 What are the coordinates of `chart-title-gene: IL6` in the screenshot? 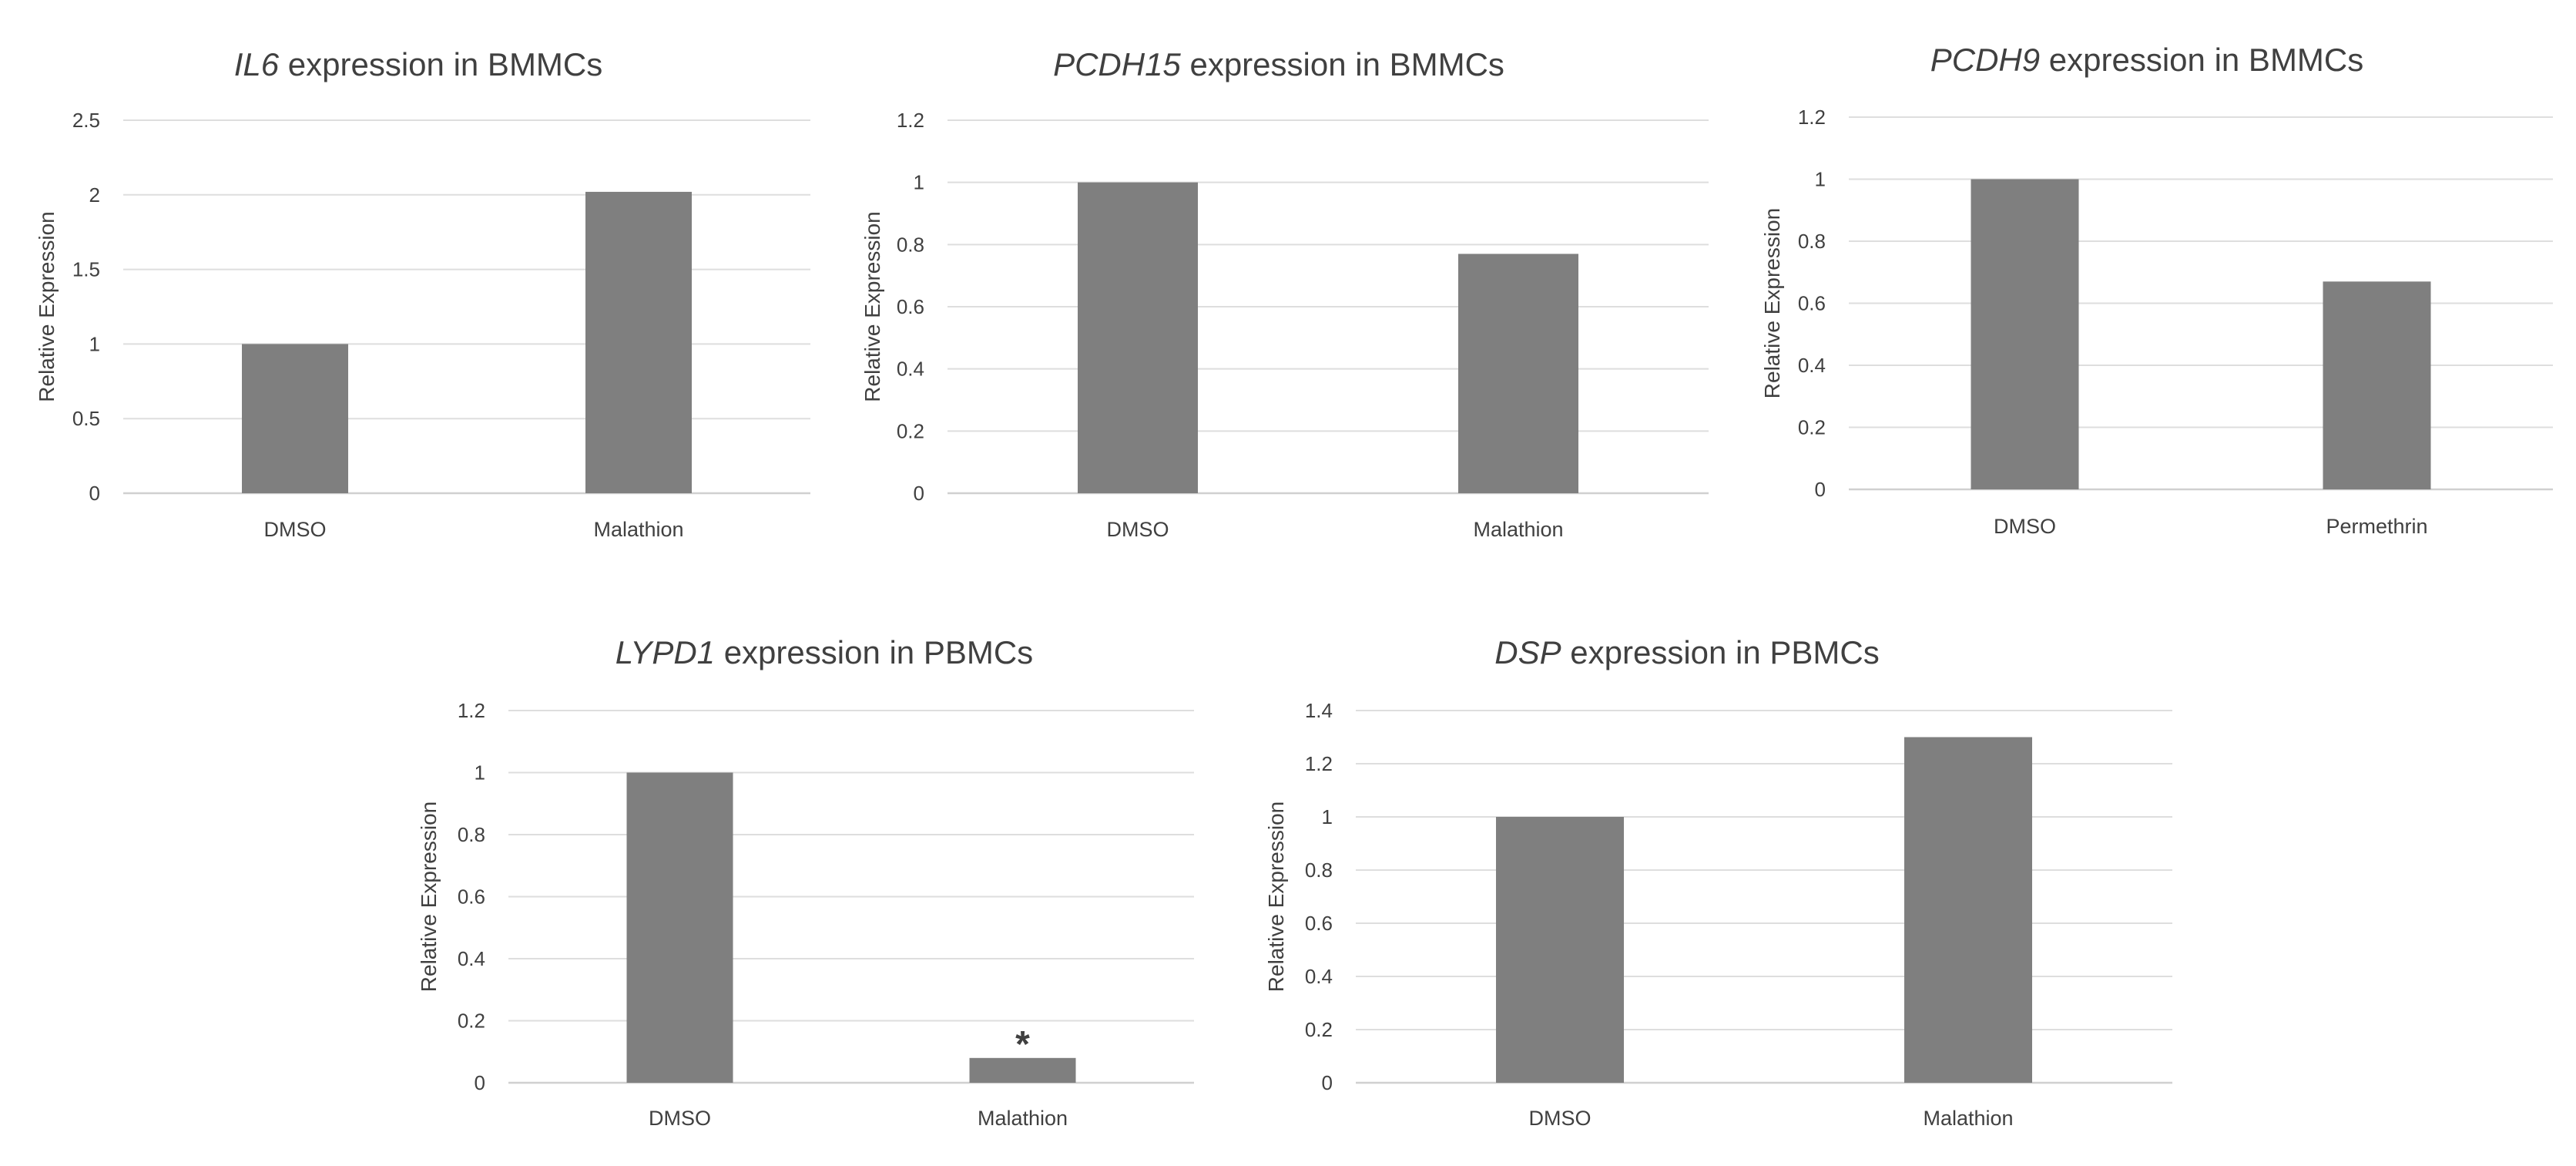 It's located at (257, 64).